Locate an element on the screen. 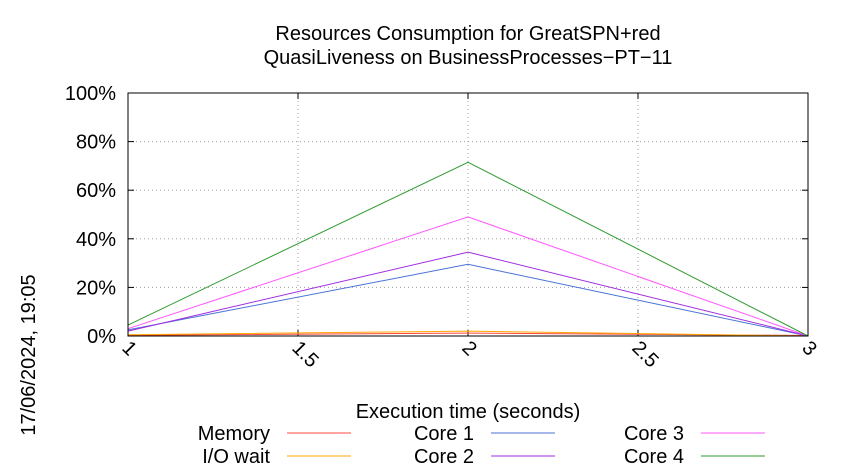  y-tick-label: 100% is located at coordinates (90, 94).